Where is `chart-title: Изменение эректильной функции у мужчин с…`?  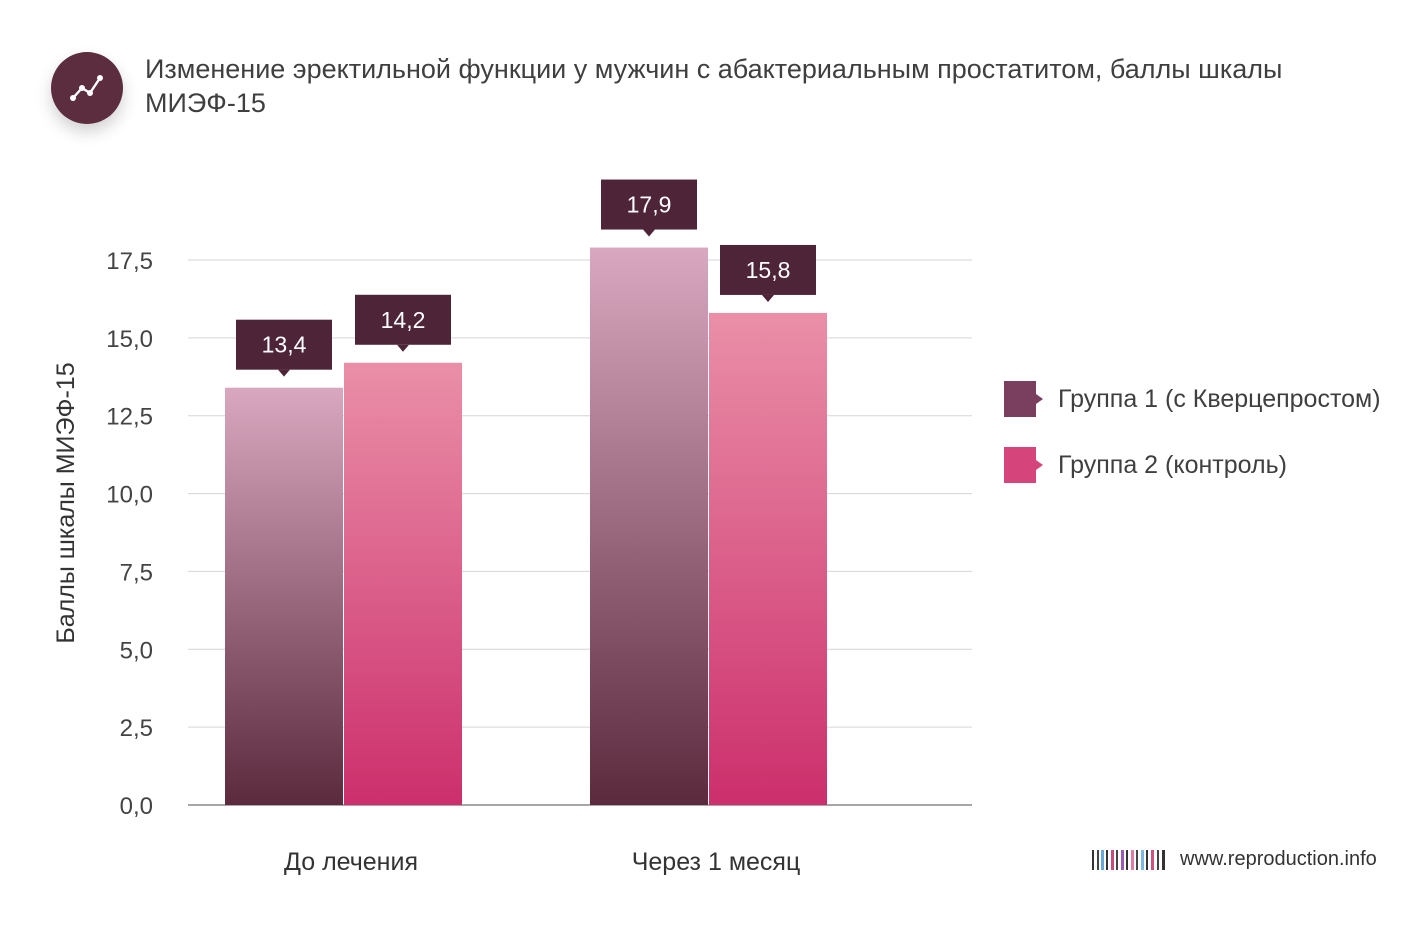 chart-title: Изменение эректильной функции у мужчин с… is located at coordinates (714, 86).